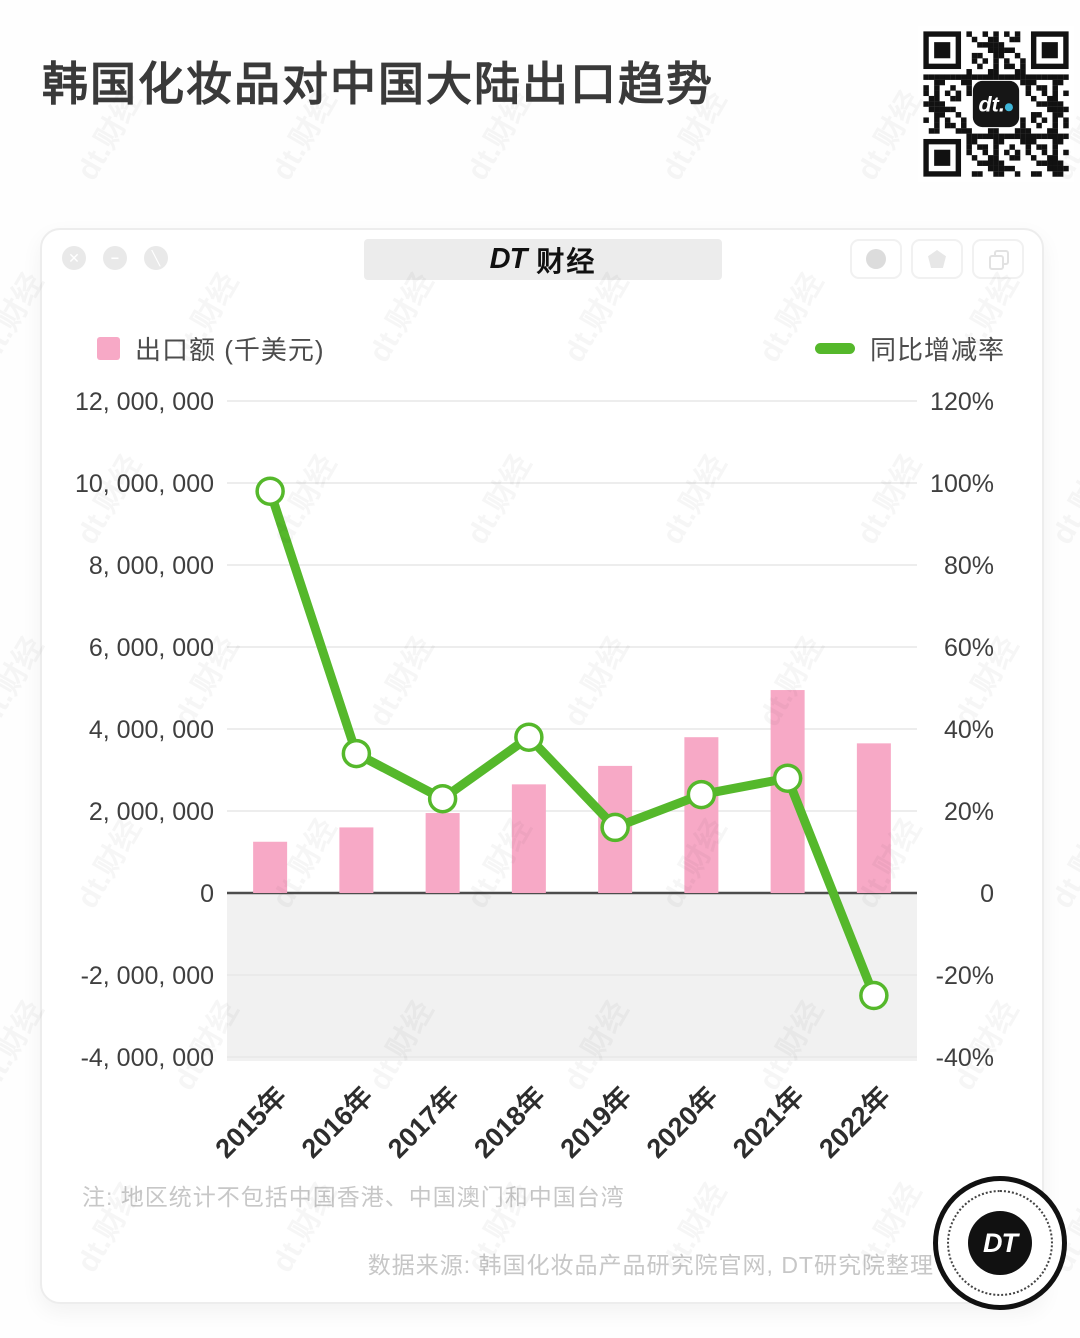 This screenshot has width=1080, height=1338. Describe the element at coordinates (701, 815) in the screenshot. I see `bar-2020年` at that location.